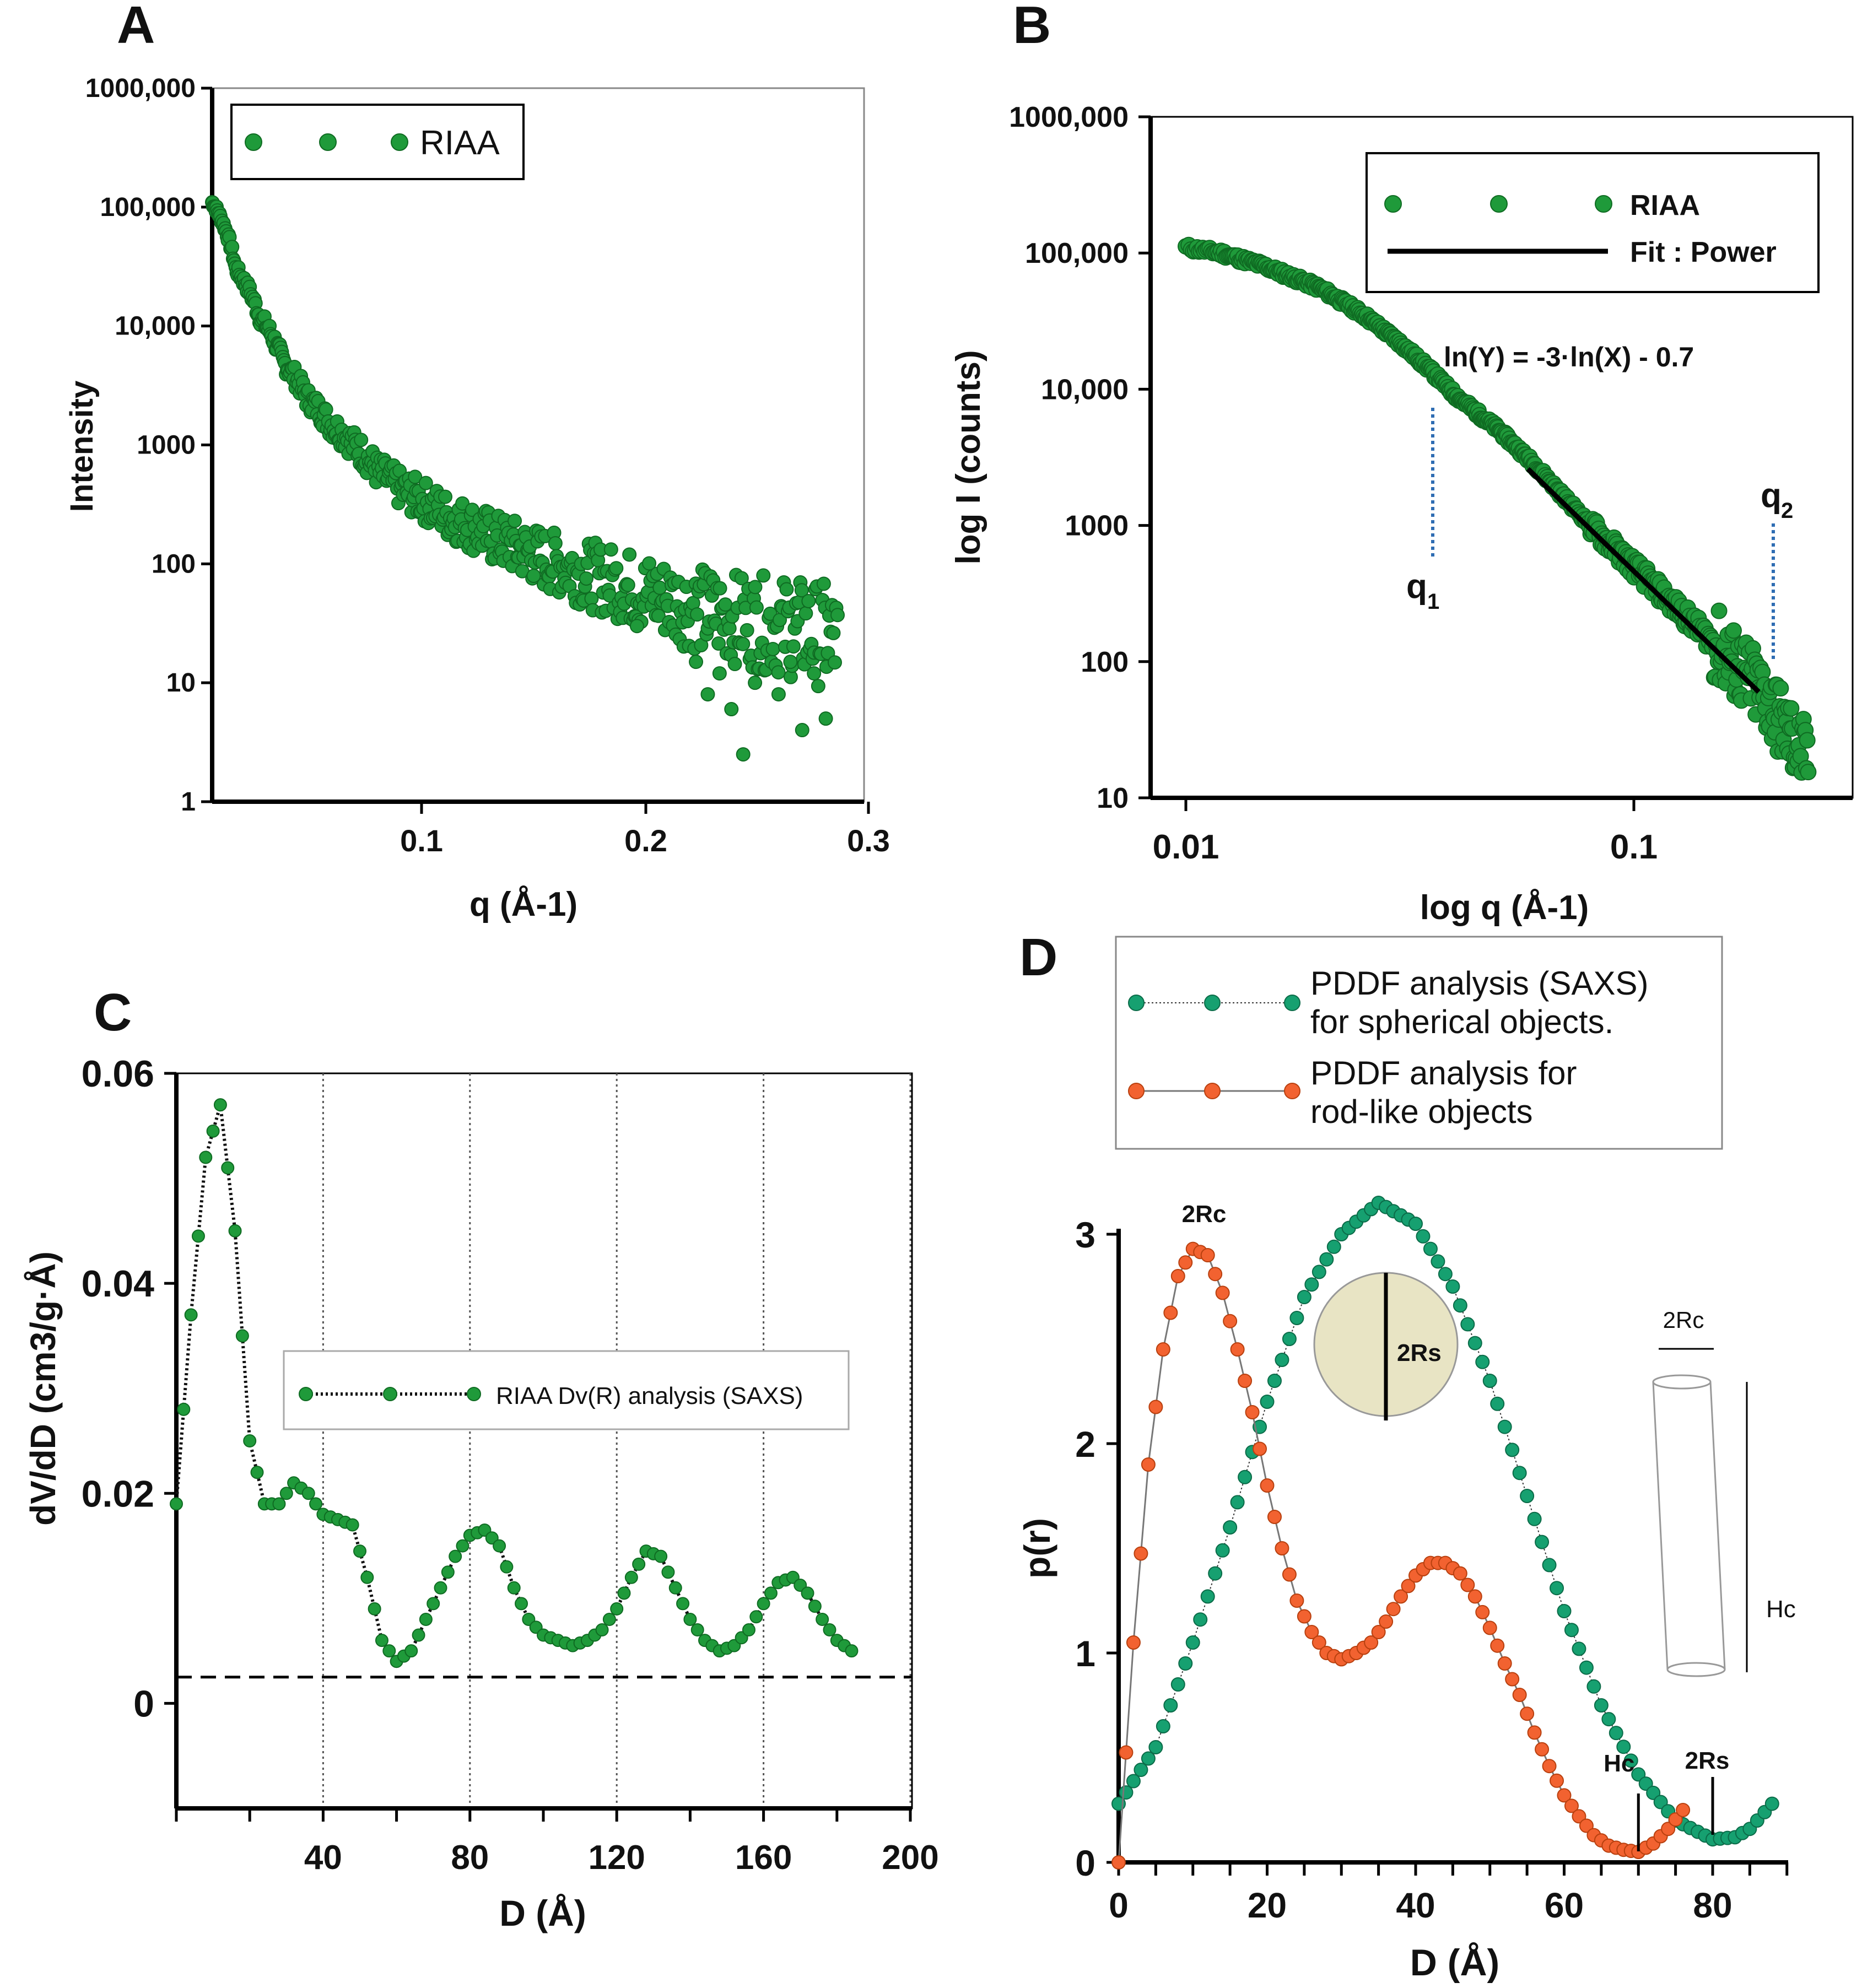  What do you see at coordinates (1268, 1905) in the screenshot?
I see `x-tick-label: 20` at bounding box center [1268, 1905].